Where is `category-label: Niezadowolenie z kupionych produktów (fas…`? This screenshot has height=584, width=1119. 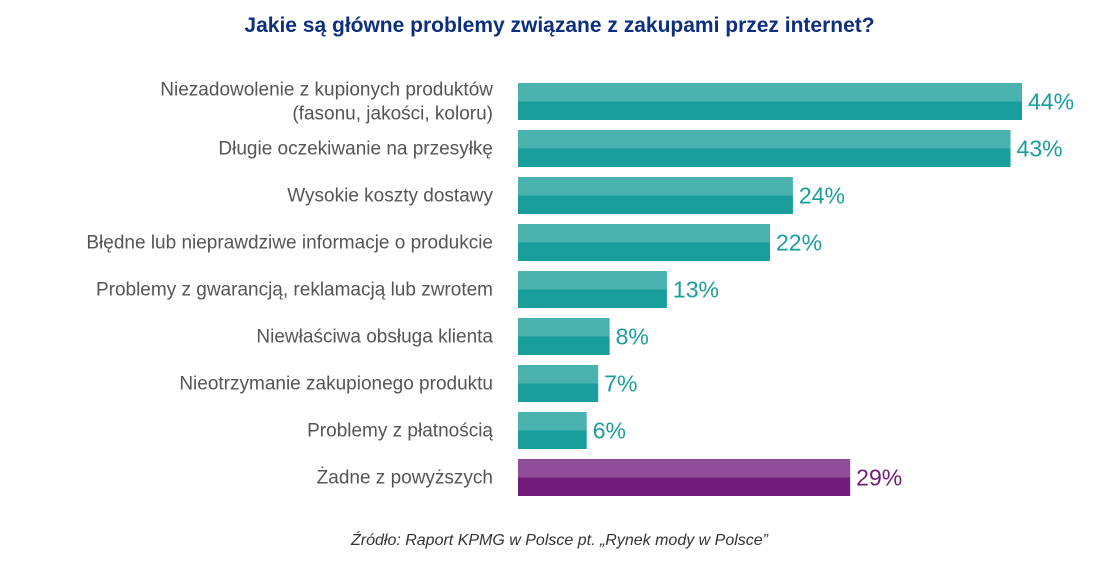
category-label: Niezadowolenie z kupionych produktów (fas… is located at coordinates (326, 102).